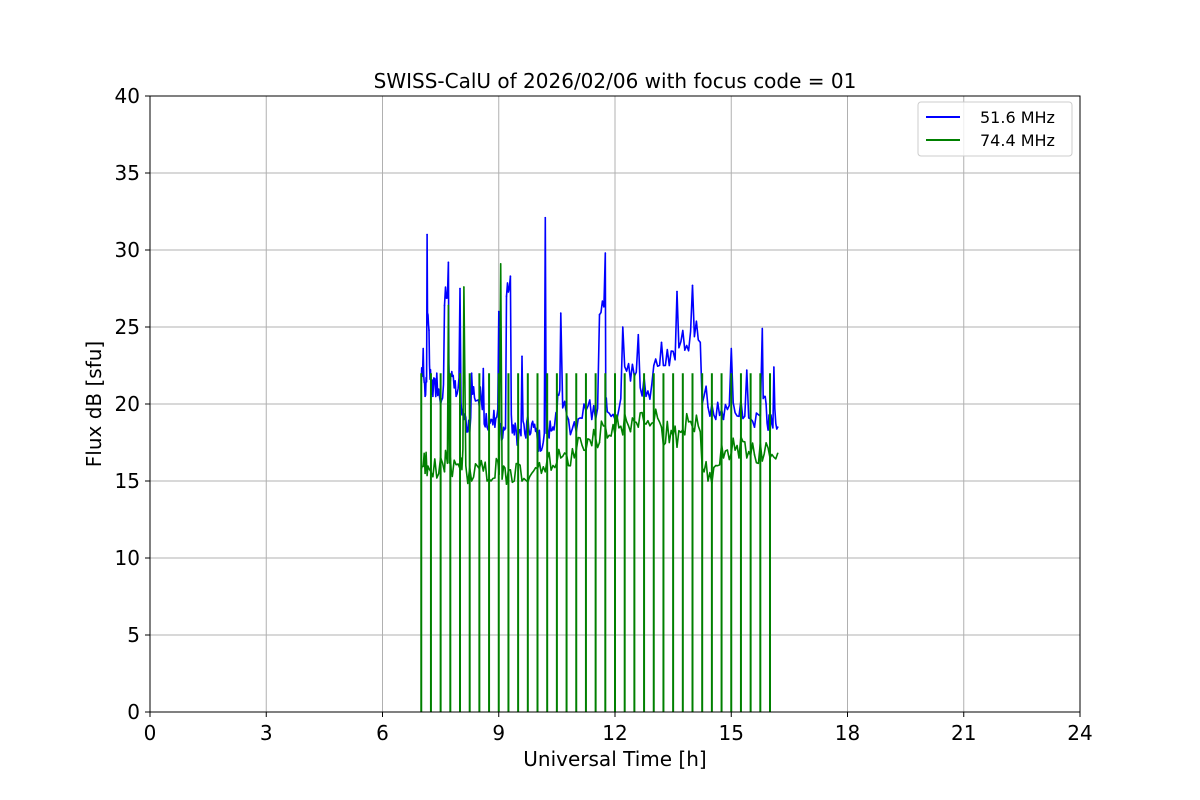  What do you see at coordinates (1017, 117) in the screenshot?
I see `legend-label-51-6: 51.6 MHz` at bounding box center [1017, 117].